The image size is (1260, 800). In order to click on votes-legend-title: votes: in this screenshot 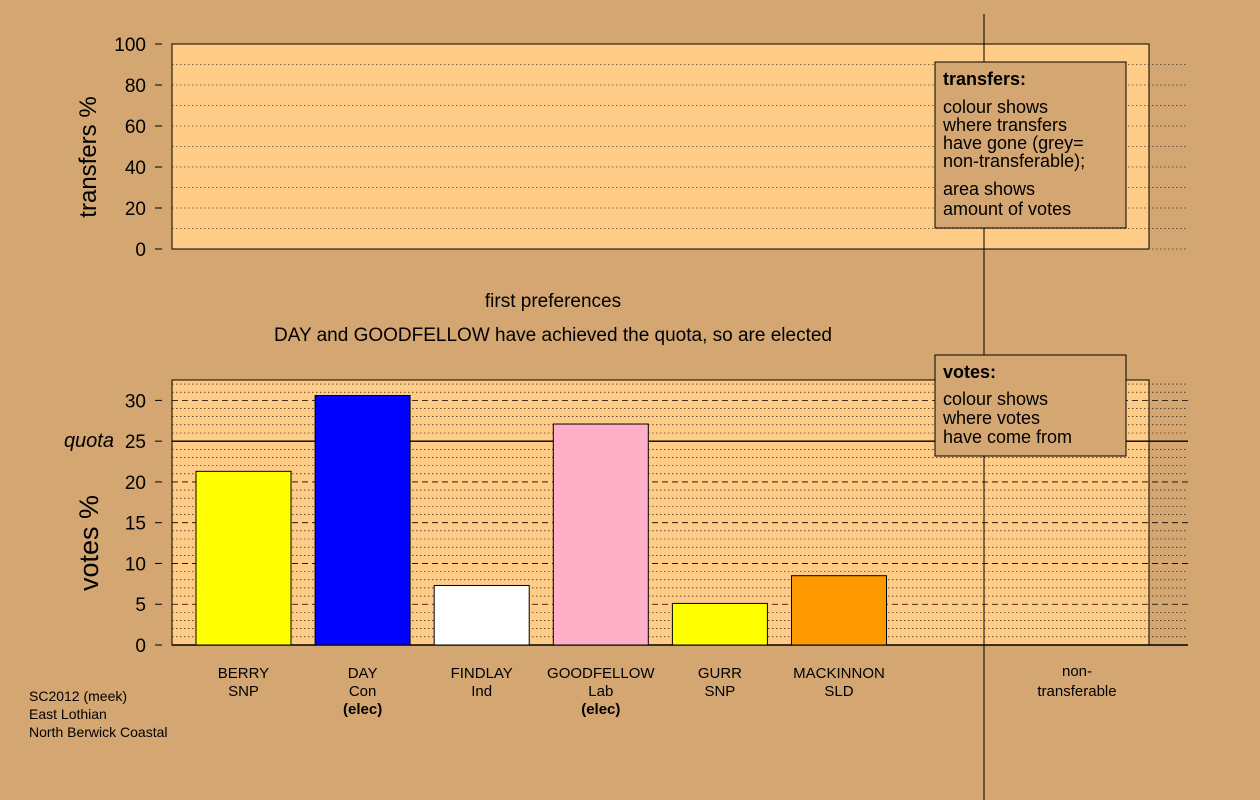, I will do `click(969, 372)`.